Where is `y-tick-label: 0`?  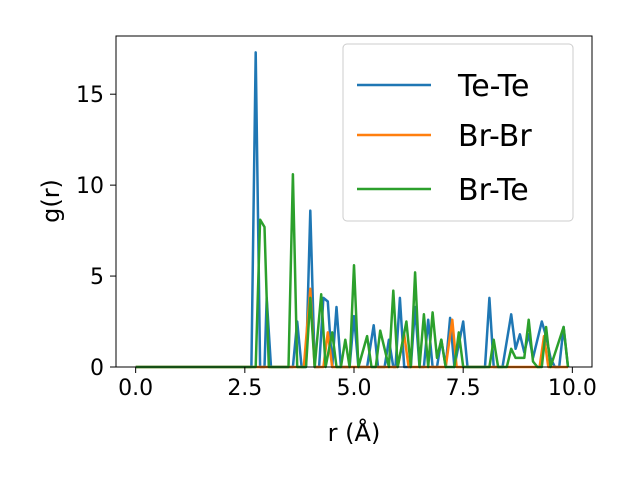
y-tick-label: 0 is located at coordinates (97, 368).